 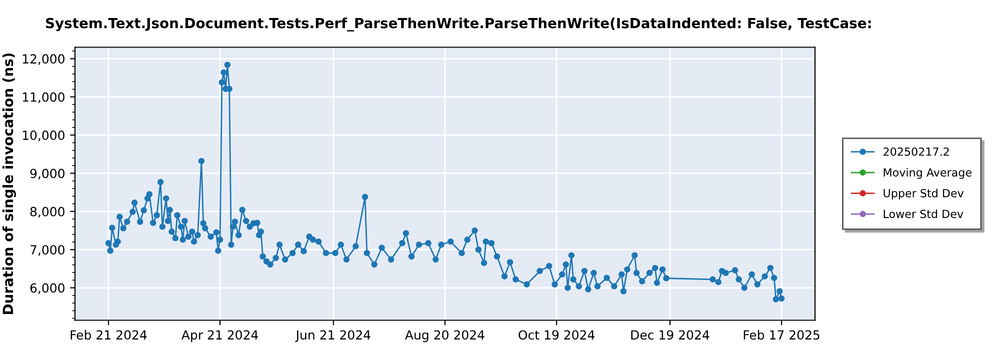 What do you see at coordinates (332, 336) in the screenshot?
I see `x-tick-label: Jun 21 2024` at bounding box center [332, 336].